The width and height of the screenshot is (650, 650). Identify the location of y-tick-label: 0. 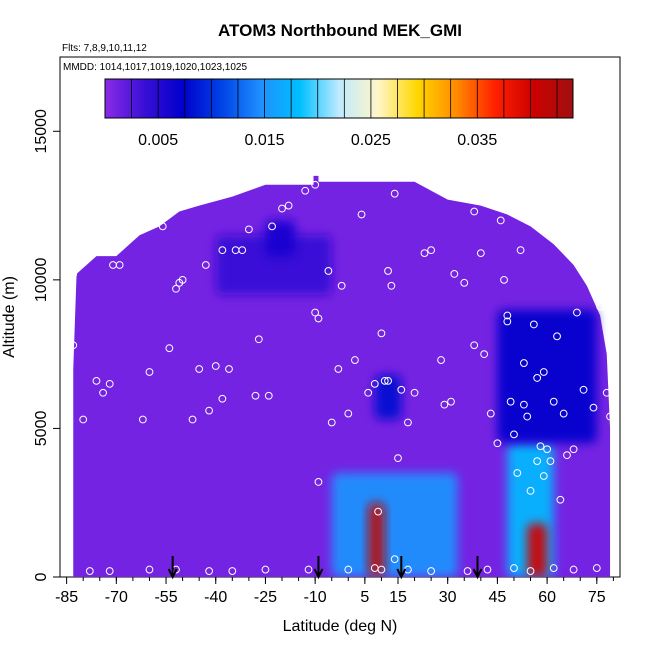
(41, 576).